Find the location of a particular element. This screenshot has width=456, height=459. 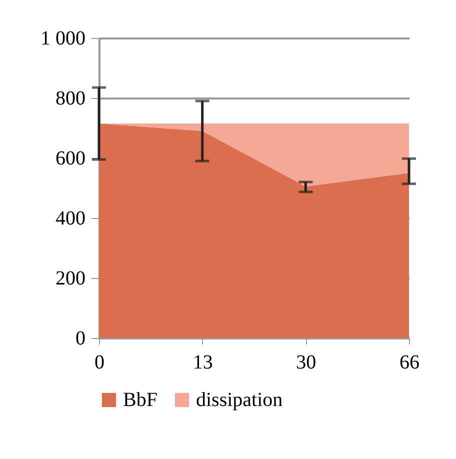

y-tick-label: 800 is located at coordinates (71, 99).